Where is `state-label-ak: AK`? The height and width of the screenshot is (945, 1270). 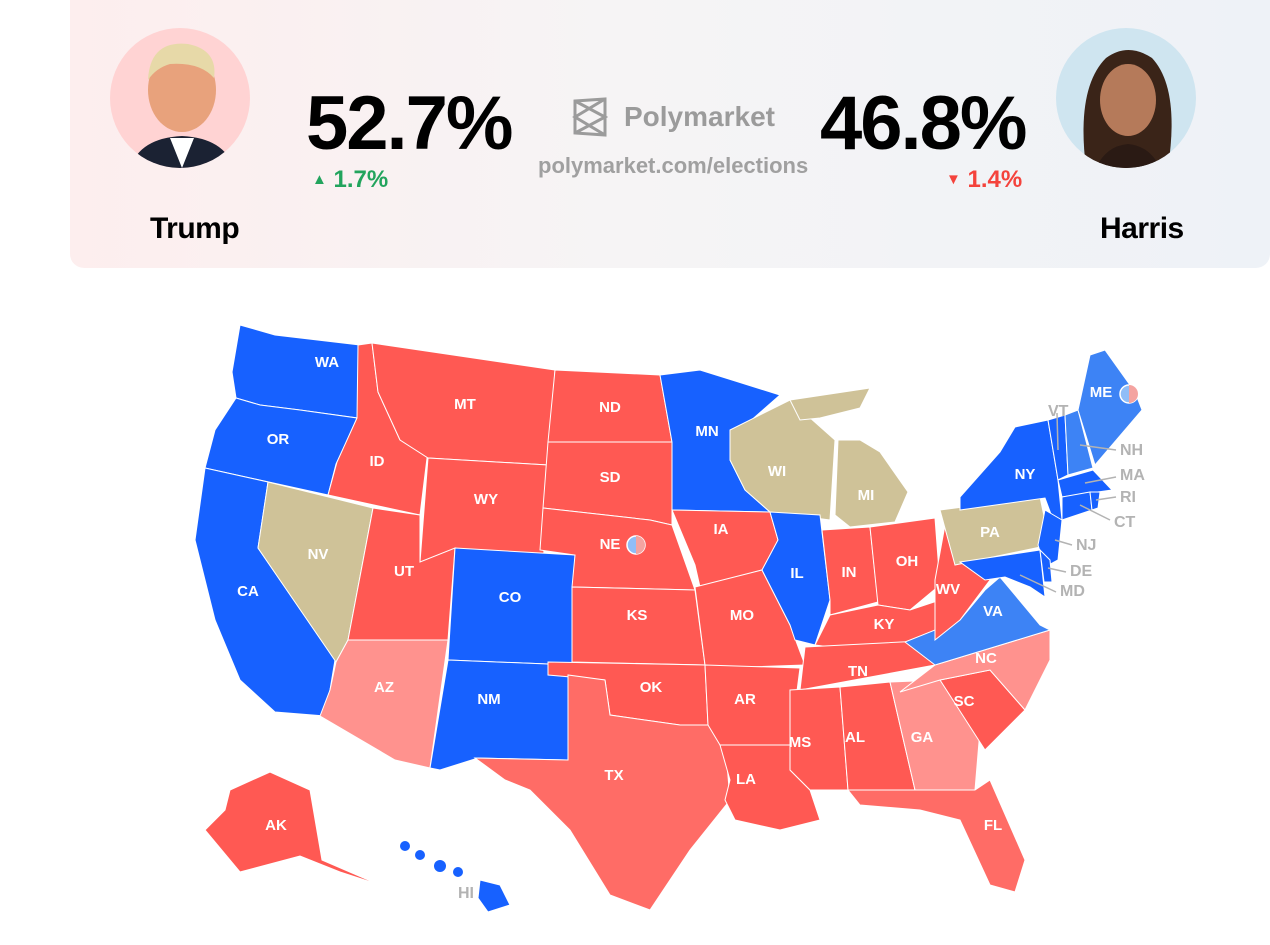
state-label-ak: AK is located at coordinates (276, 825).